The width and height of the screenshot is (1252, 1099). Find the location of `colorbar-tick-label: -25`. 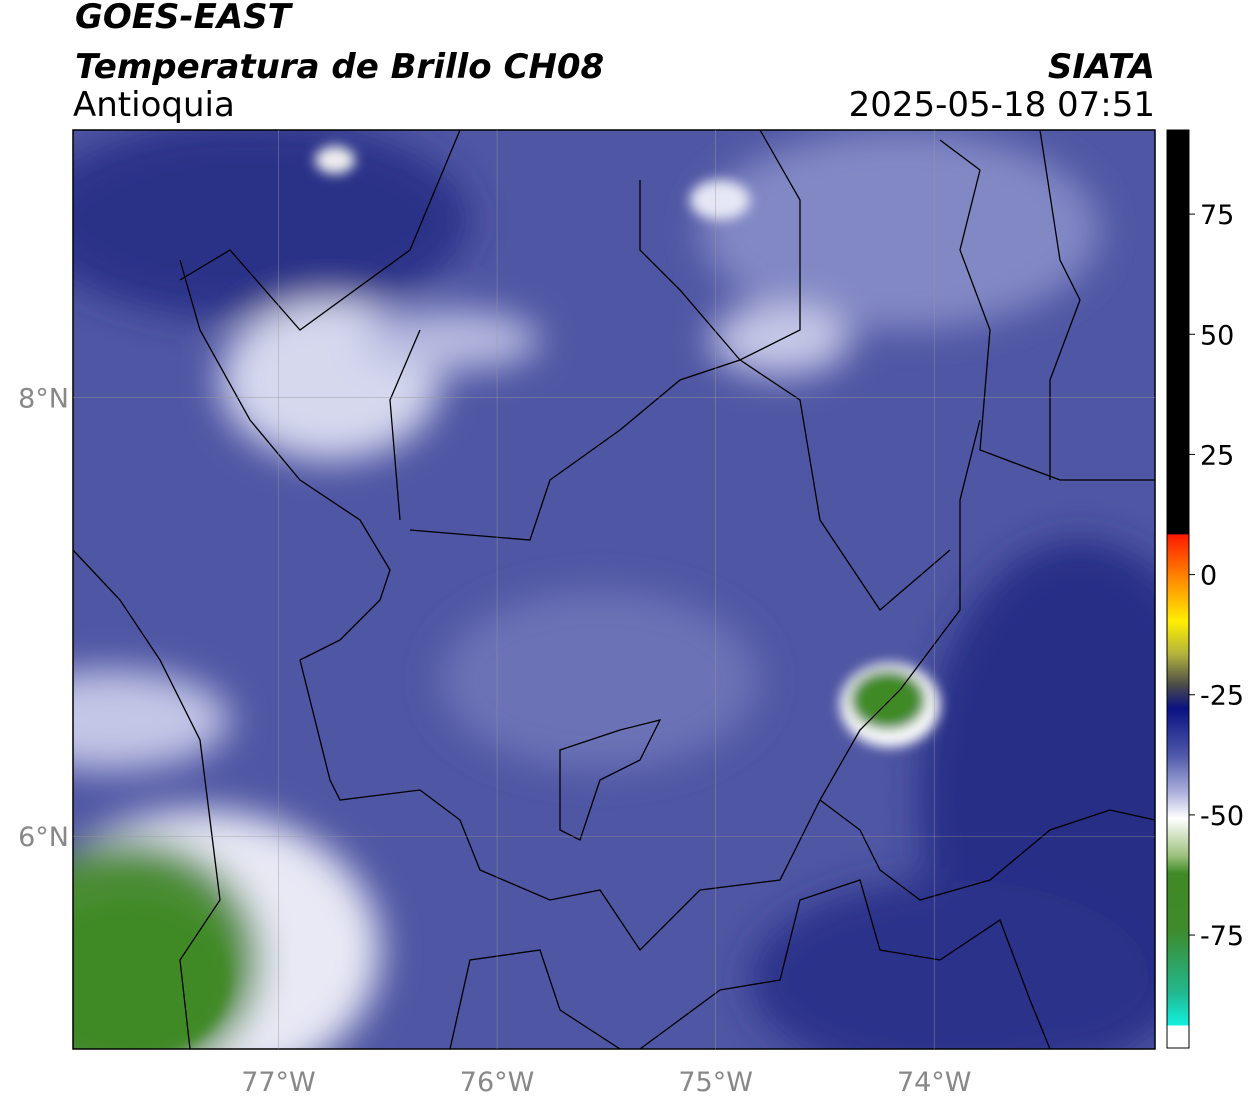

colorbar-tick-label: -25 is located at coordinates (1222, 696).